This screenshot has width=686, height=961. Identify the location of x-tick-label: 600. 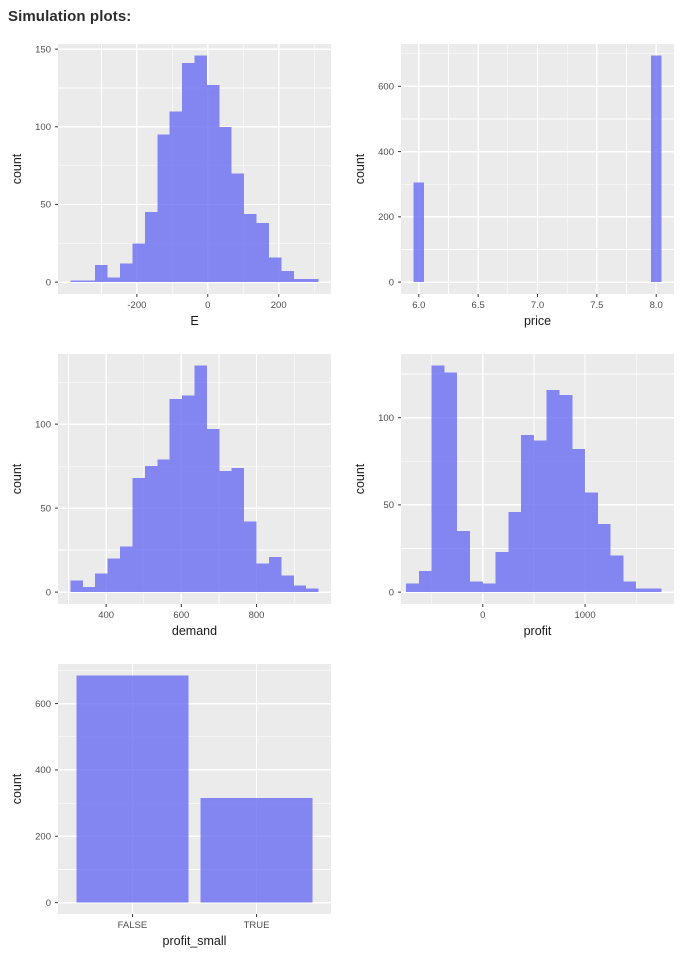
(181, 615).